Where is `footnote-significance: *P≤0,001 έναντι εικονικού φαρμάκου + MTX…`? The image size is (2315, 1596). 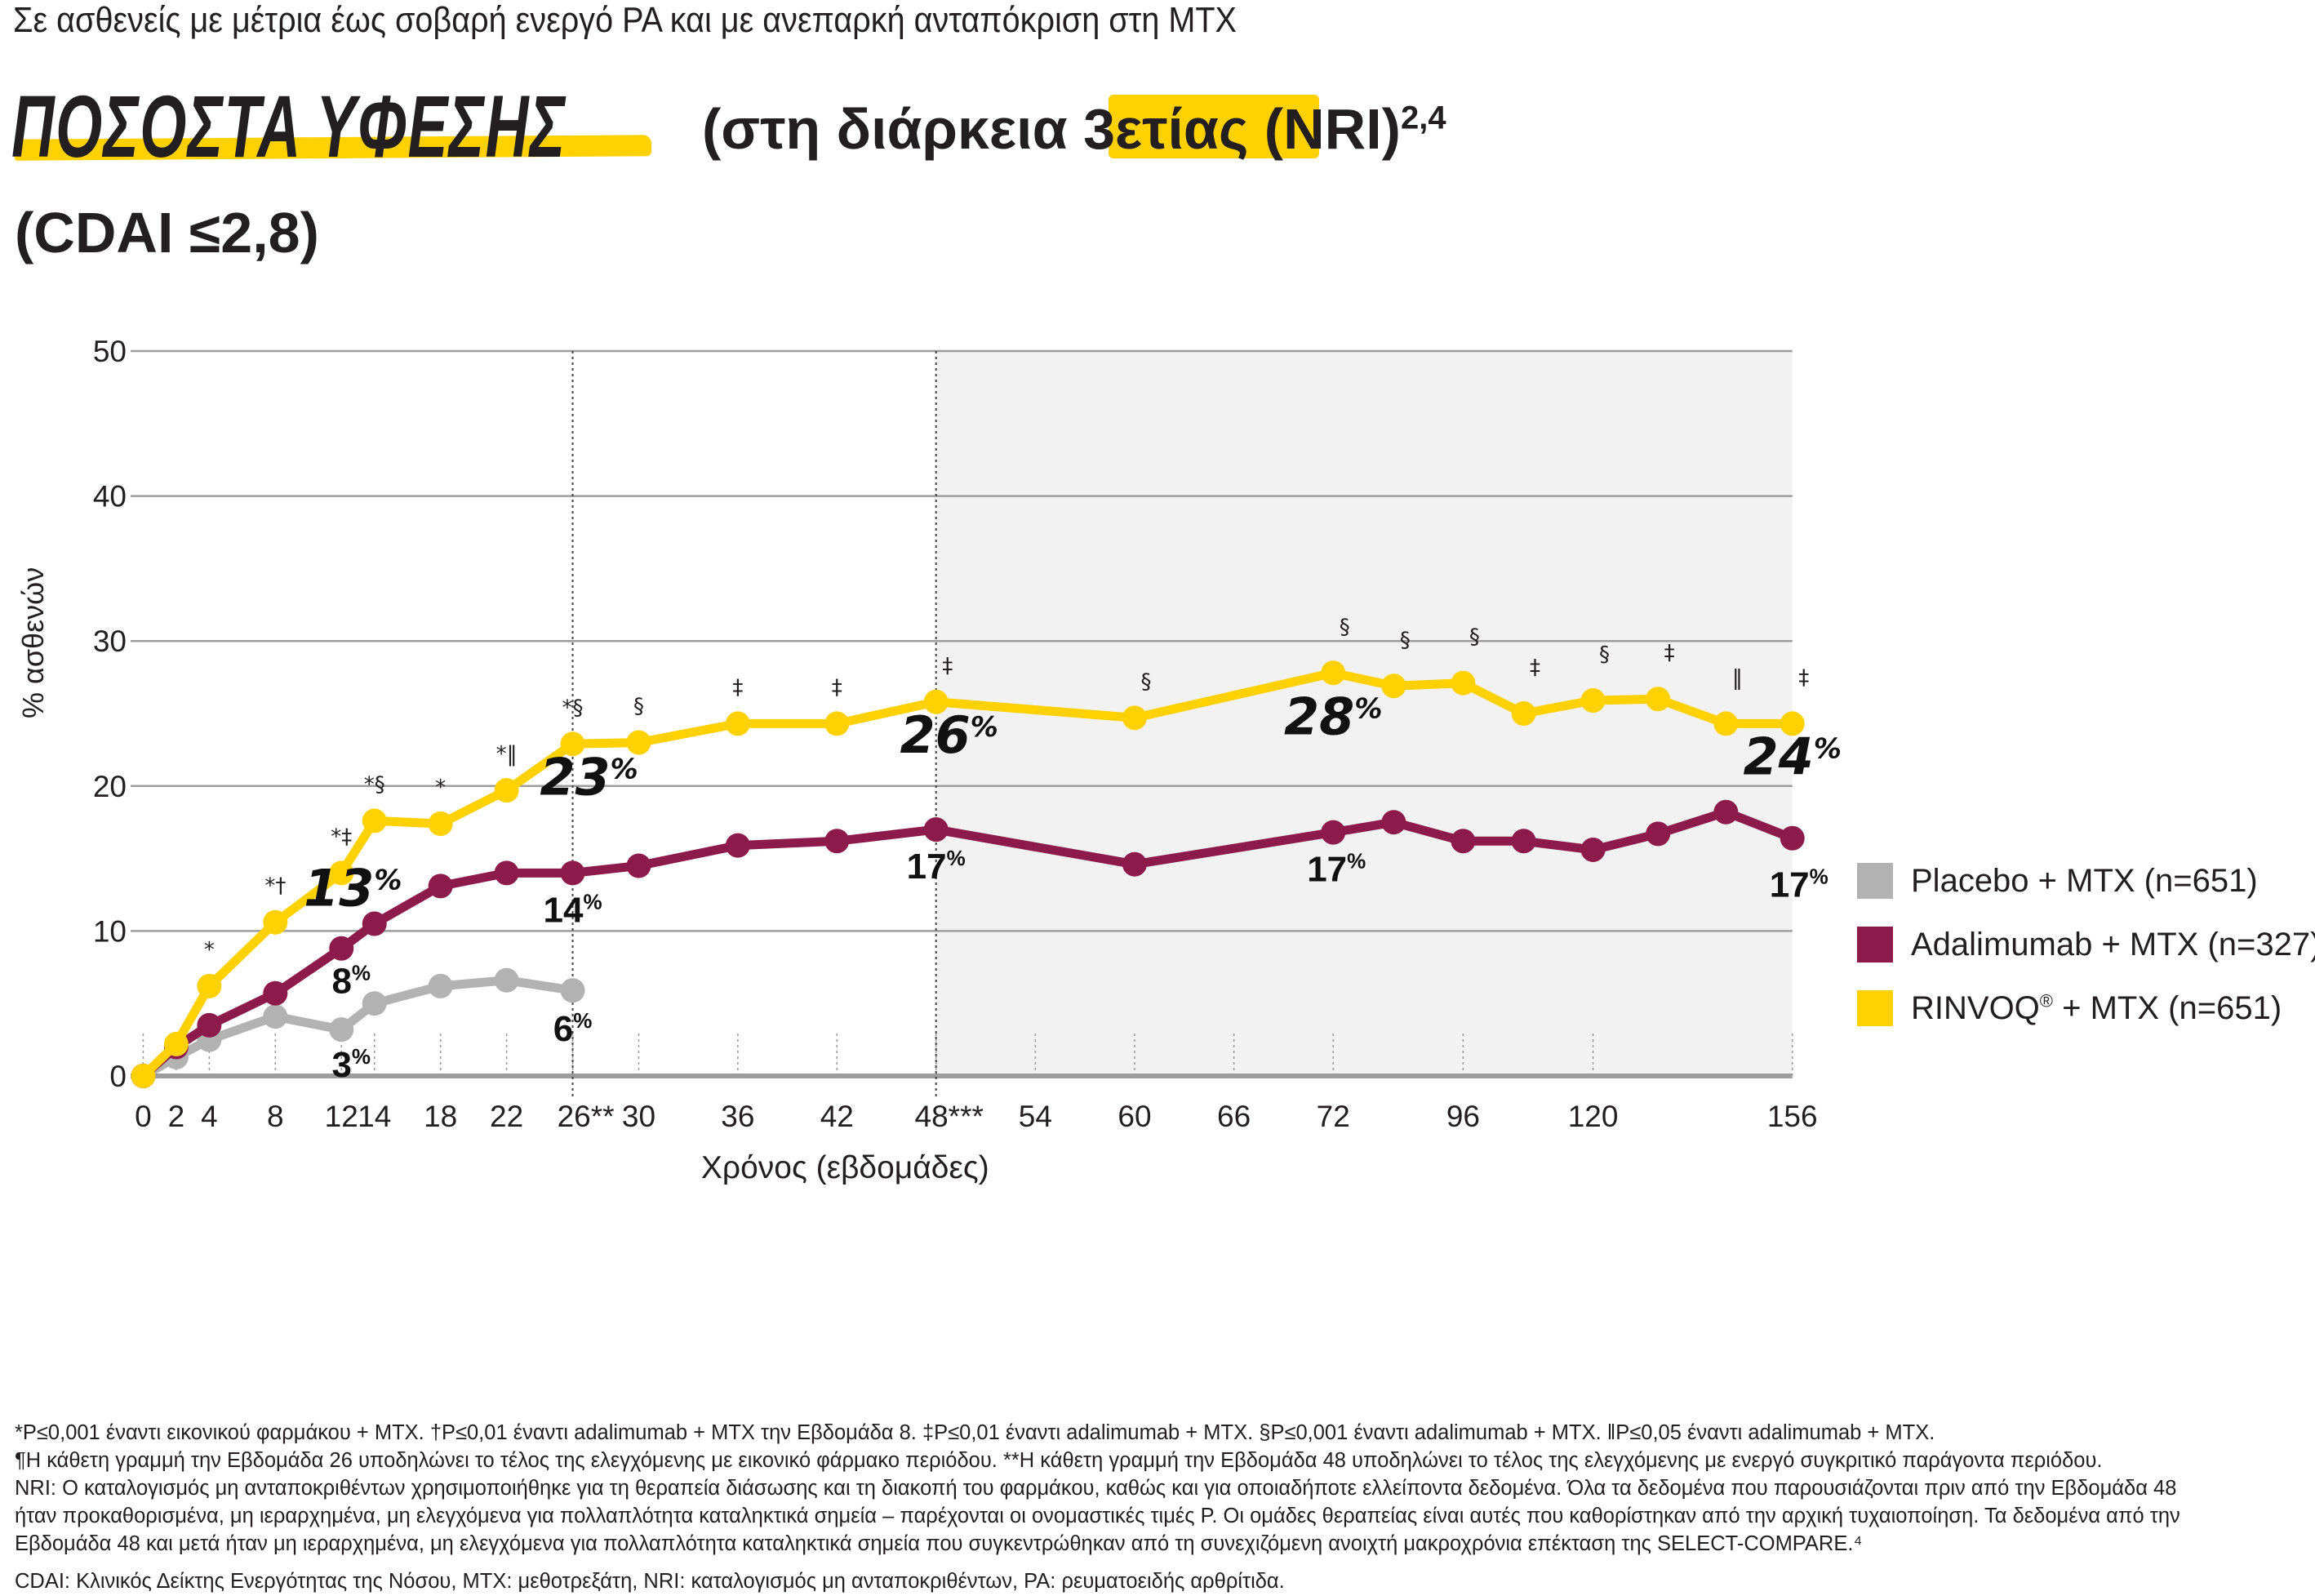
footnote-significance: *P≤0,001 έναντι εικονικού φαρμάκου + MTX… is located at coordinates (975, 1432).